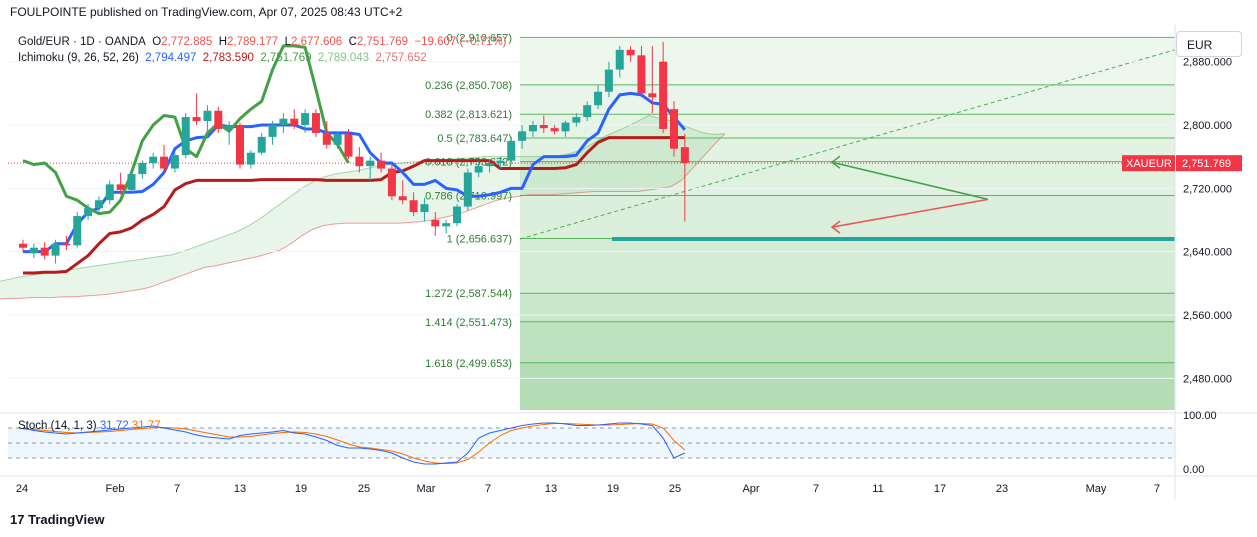 This screenshot has width=1257, height=537. What do you see at coordinates (847, 342) in the screenshot?
I see `fib-zone-1.414` at bounding box center [847, 342].